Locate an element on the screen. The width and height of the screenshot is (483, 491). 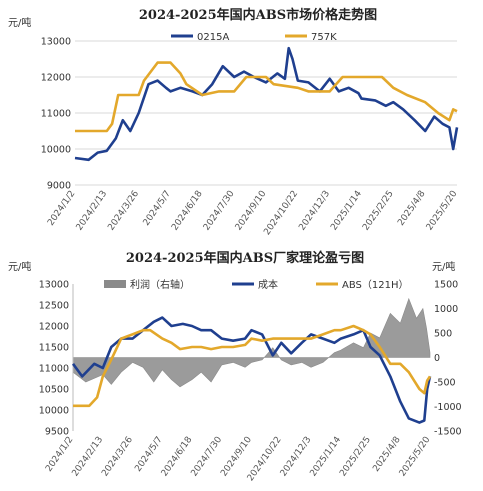
chart1-y-ticks: 9000 10000 11000 12000 13000 is located at coordinates (56, 114).